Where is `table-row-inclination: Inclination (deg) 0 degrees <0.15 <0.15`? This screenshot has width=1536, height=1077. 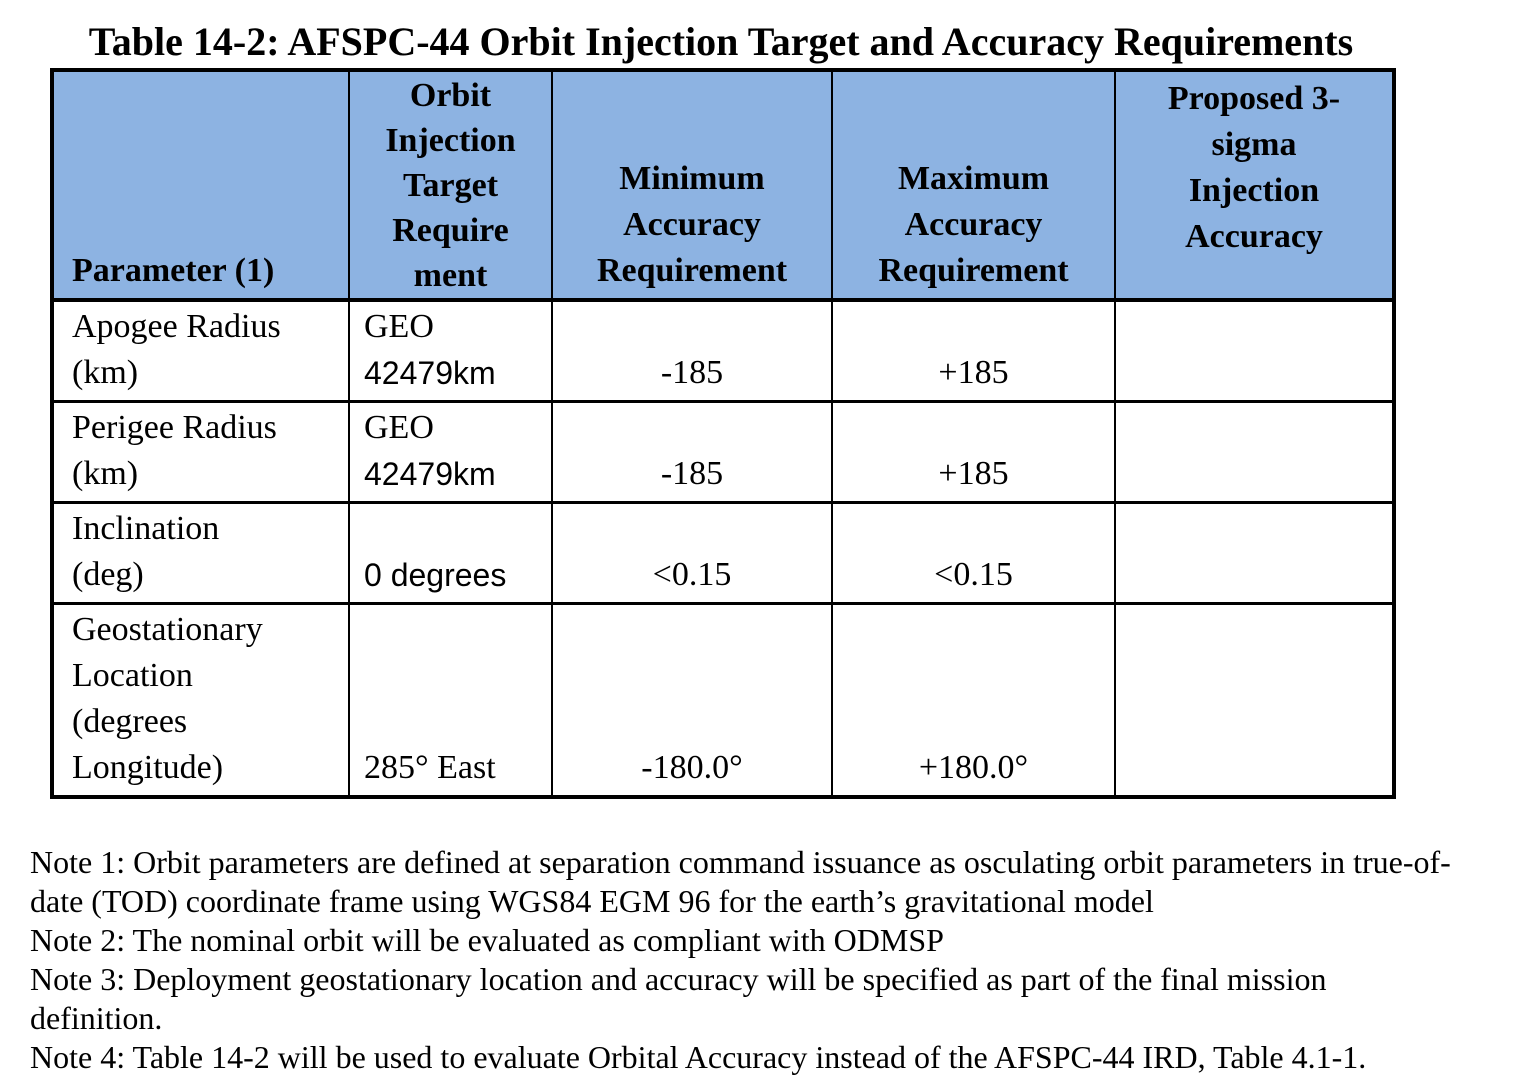
table-row-inclination: Inclination (deg) 0 degrees <0.15 <0.15 is located at coordinates (723, 553).